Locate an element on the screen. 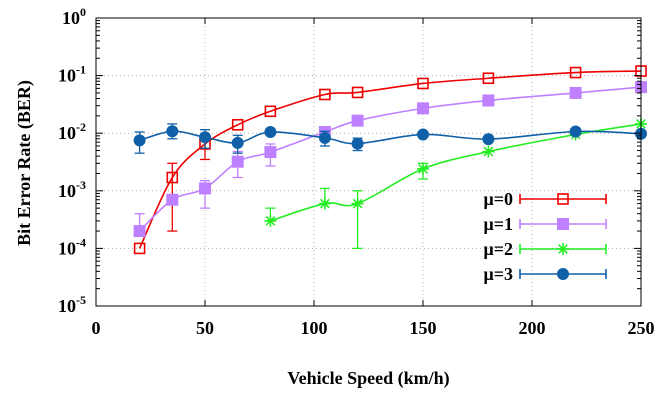 The image size is (663, 394). x-tick-label: 0 is located at coordinates (96, 328).